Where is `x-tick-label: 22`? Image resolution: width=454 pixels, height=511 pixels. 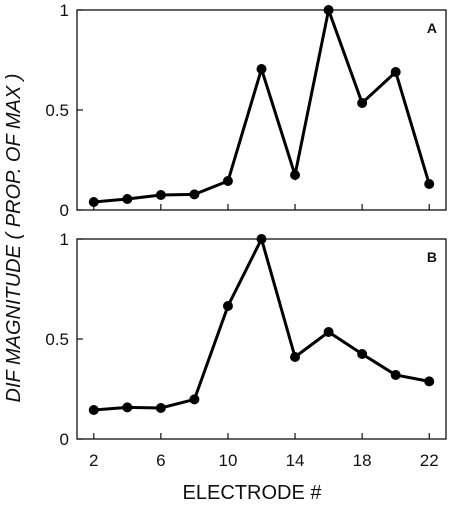
x-tick-label: 22 is located at coordinates (429, 460).